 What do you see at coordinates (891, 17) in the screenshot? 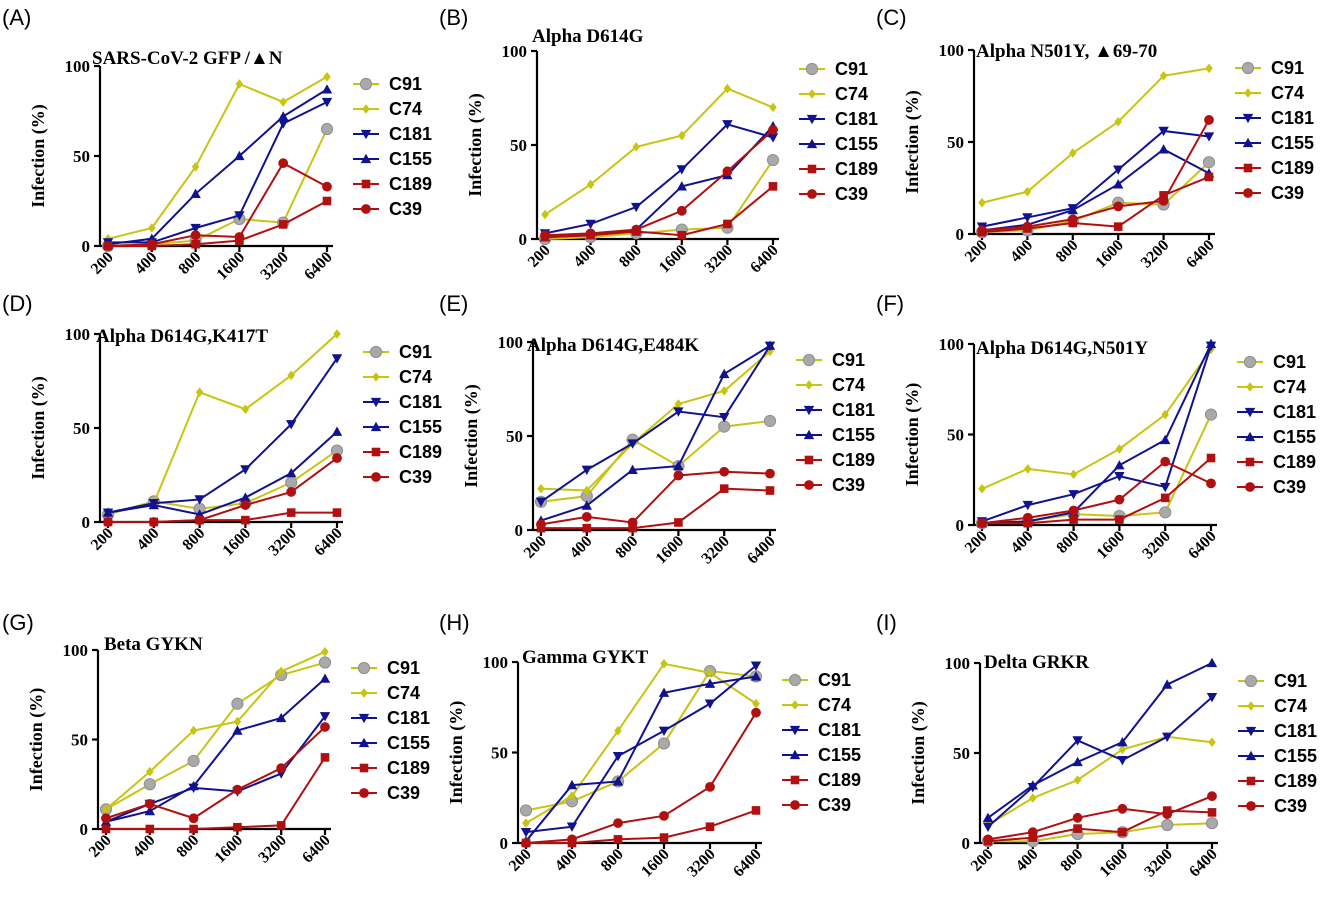
I see `panel-label: (C)` at bounding box center [891, 17].